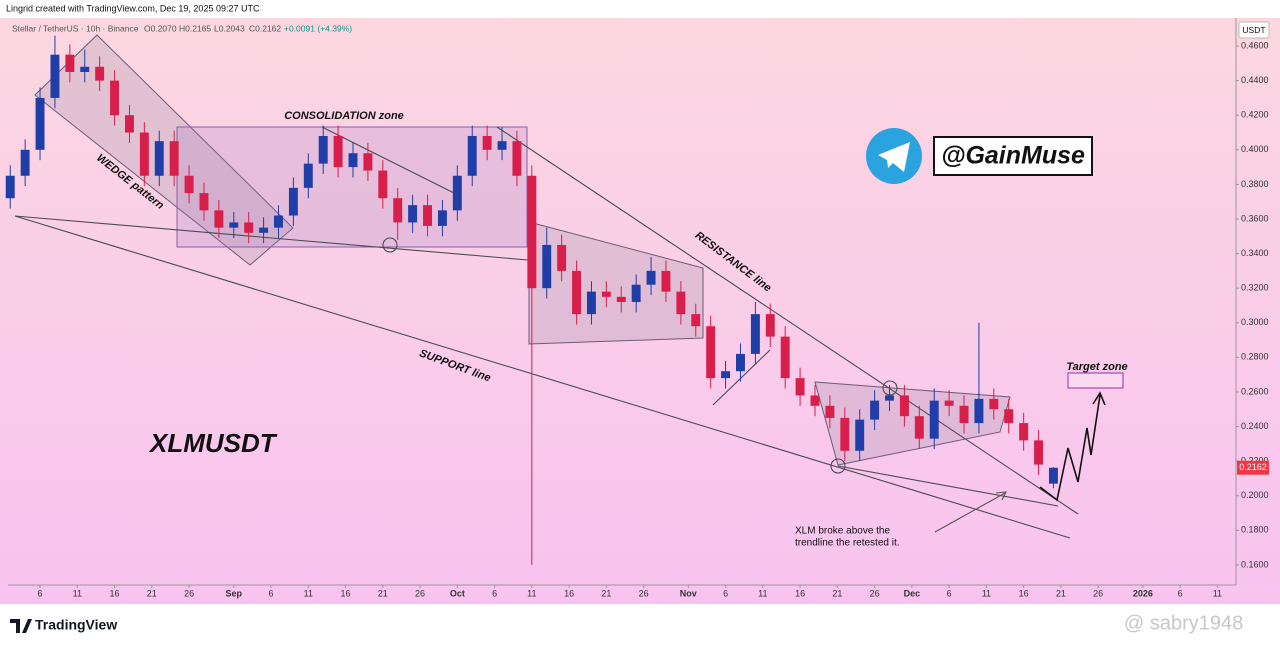 This screenshot has width=1280, height=646. Describe the element at coordinates (1143, 593) in the screenshot. I see `x-tick-label: 2026` at that location.